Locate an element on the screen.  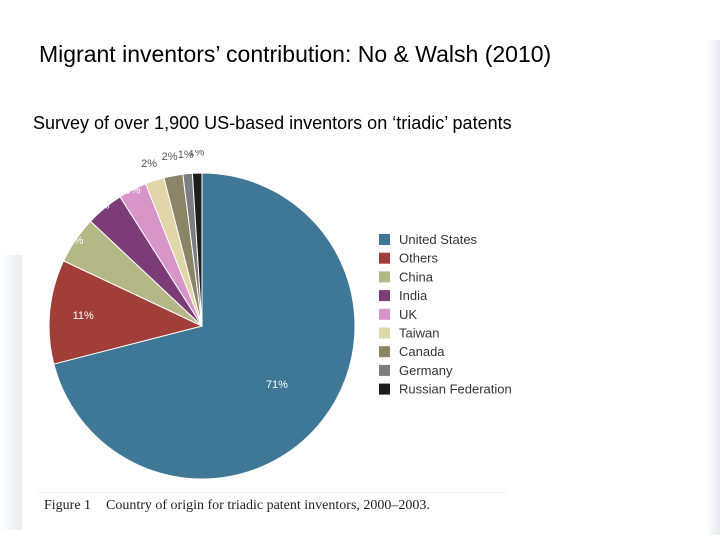
background-gradient-left is located at coordinates (11, 392).